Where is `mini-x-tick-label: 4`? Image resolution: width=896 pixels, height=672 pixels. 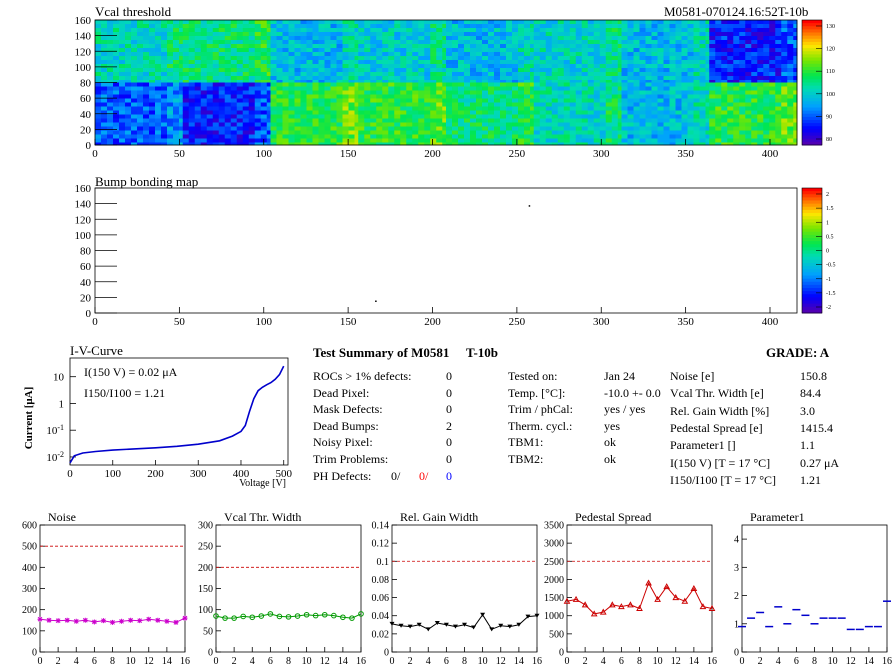
mini-x-tick-label: 4 is located at coordinates (428, 661).